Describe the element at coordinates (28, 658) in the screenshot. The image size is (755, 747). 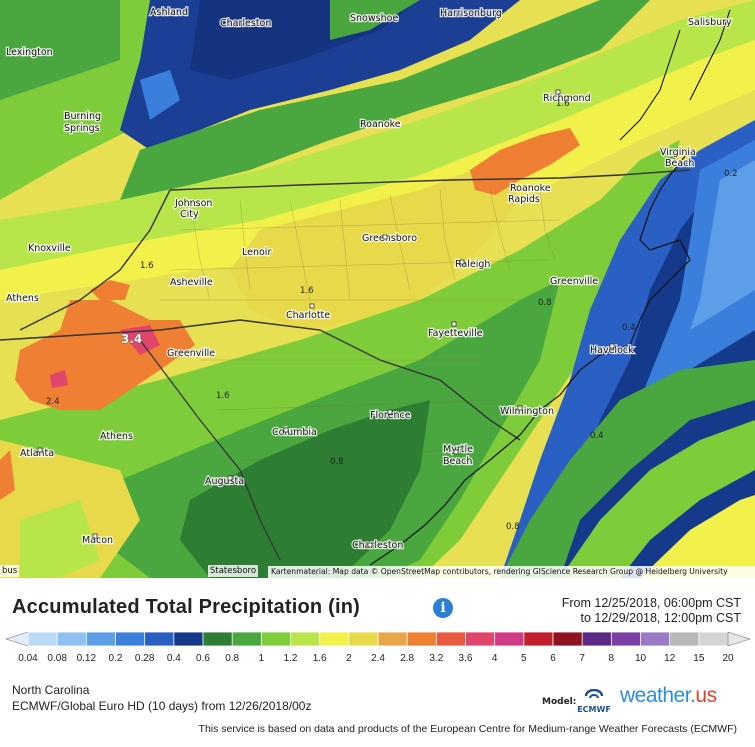
I see `legend-tick-label: 0.04` at that location.